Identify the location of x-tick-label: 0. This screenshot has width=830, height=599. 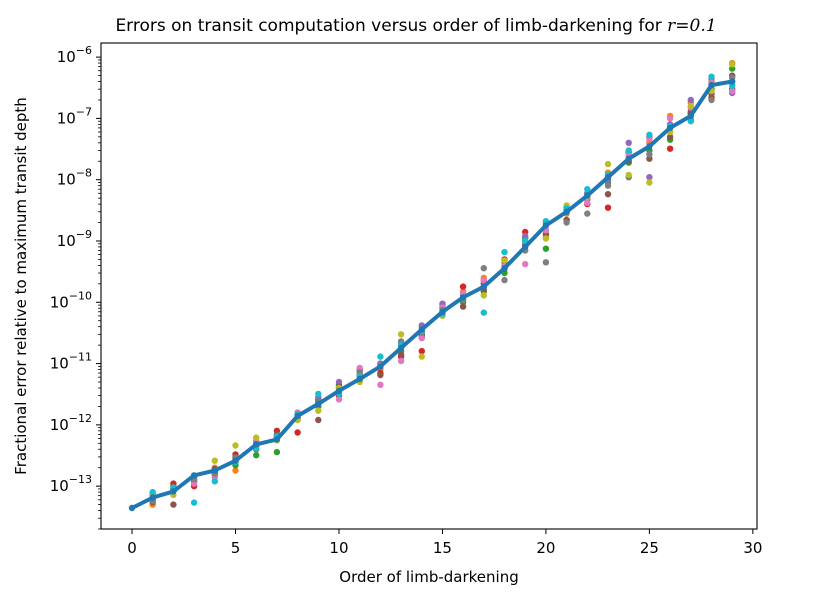
(132, 548).